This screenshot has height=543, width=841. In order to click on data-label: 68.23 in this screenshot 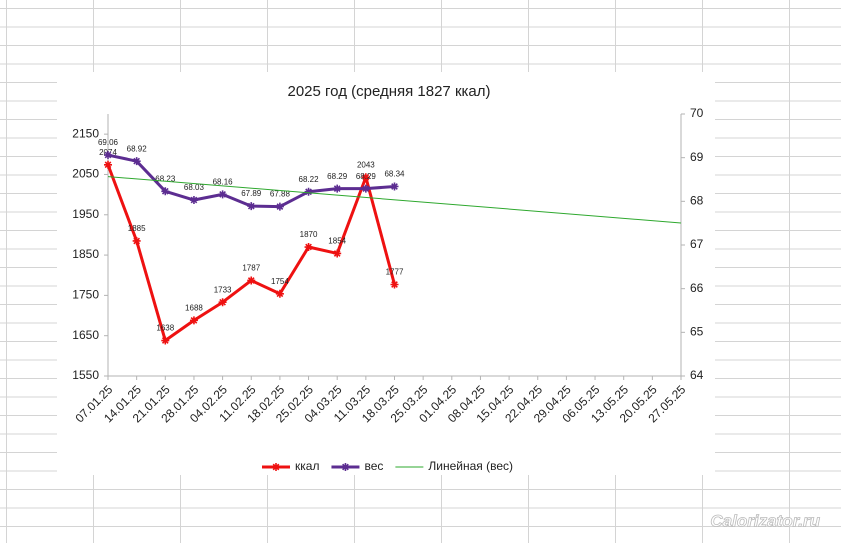, I will do `click(165, 178)`.